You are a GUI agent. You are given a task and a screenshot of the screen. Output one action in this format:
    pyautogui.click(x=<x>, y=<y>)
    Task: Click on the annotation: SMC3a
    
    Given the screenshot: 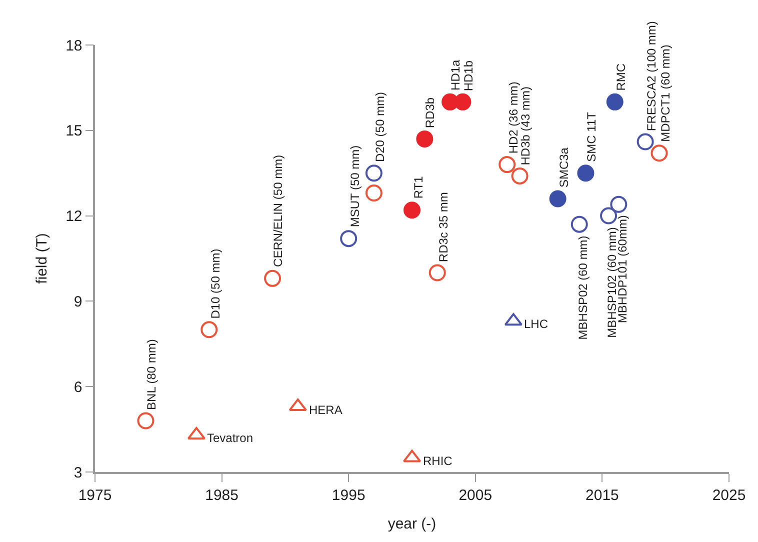 What is the action you would take?
    pyautogui.click(x=564, y=167)
    